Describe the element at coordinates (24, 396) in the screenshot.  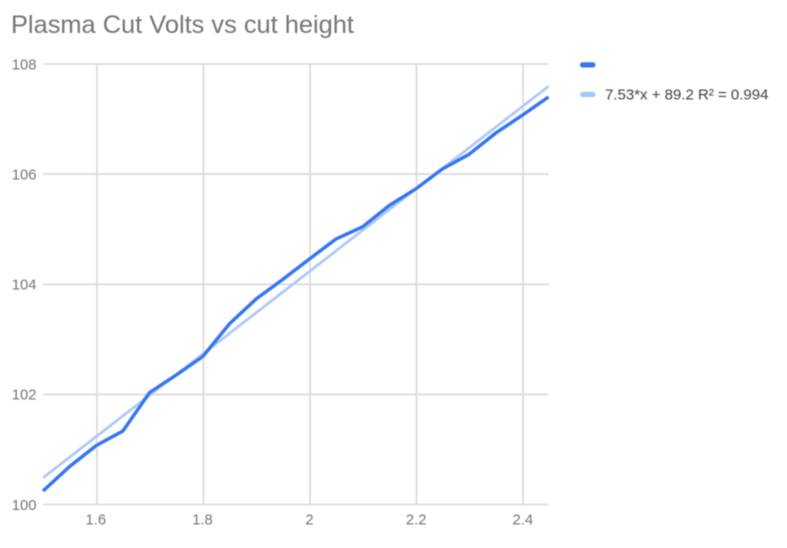
I see `svg-text: 102` at that location.